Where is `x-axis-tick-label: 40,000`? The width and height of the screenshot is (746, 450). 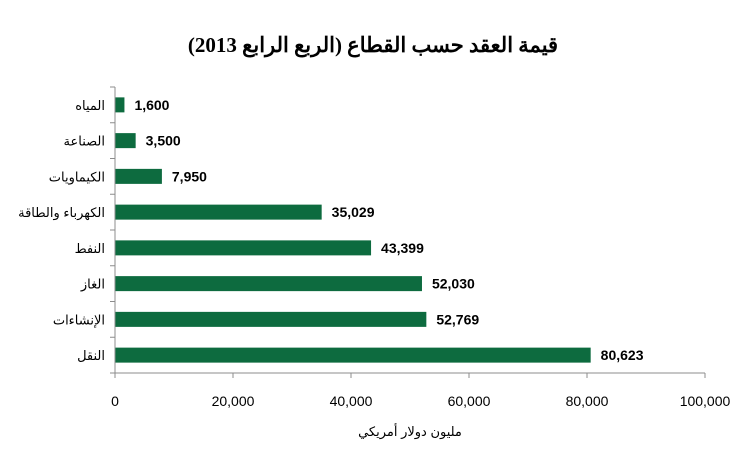
x-axis-tick-label: 40,000 is located at coordinates (351, 401).